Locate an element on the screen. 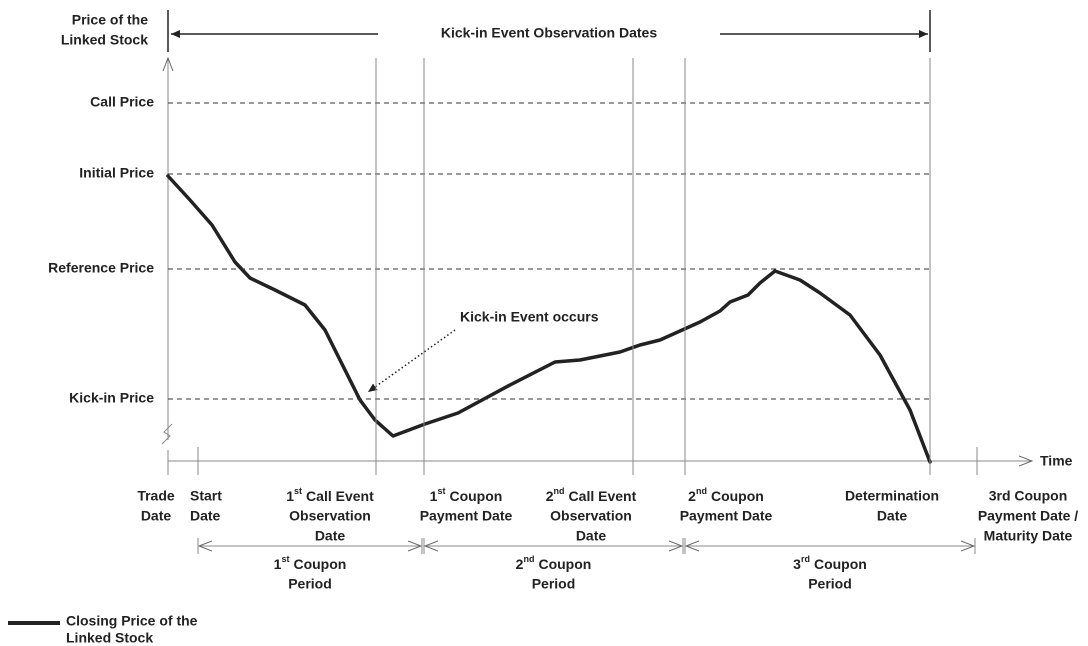 Image resolution: width=1088 pixels, height=646 pixels. legend-text: Closing Price of the is located at coordinates (132, 621).